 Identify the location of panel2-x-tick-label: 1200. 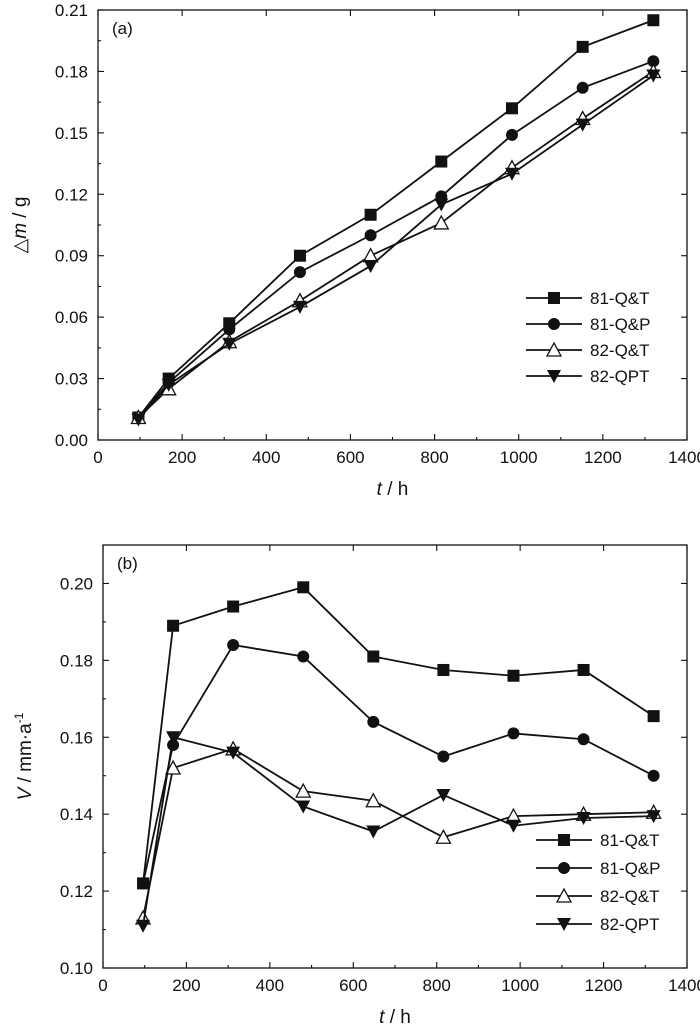
(604, 985).